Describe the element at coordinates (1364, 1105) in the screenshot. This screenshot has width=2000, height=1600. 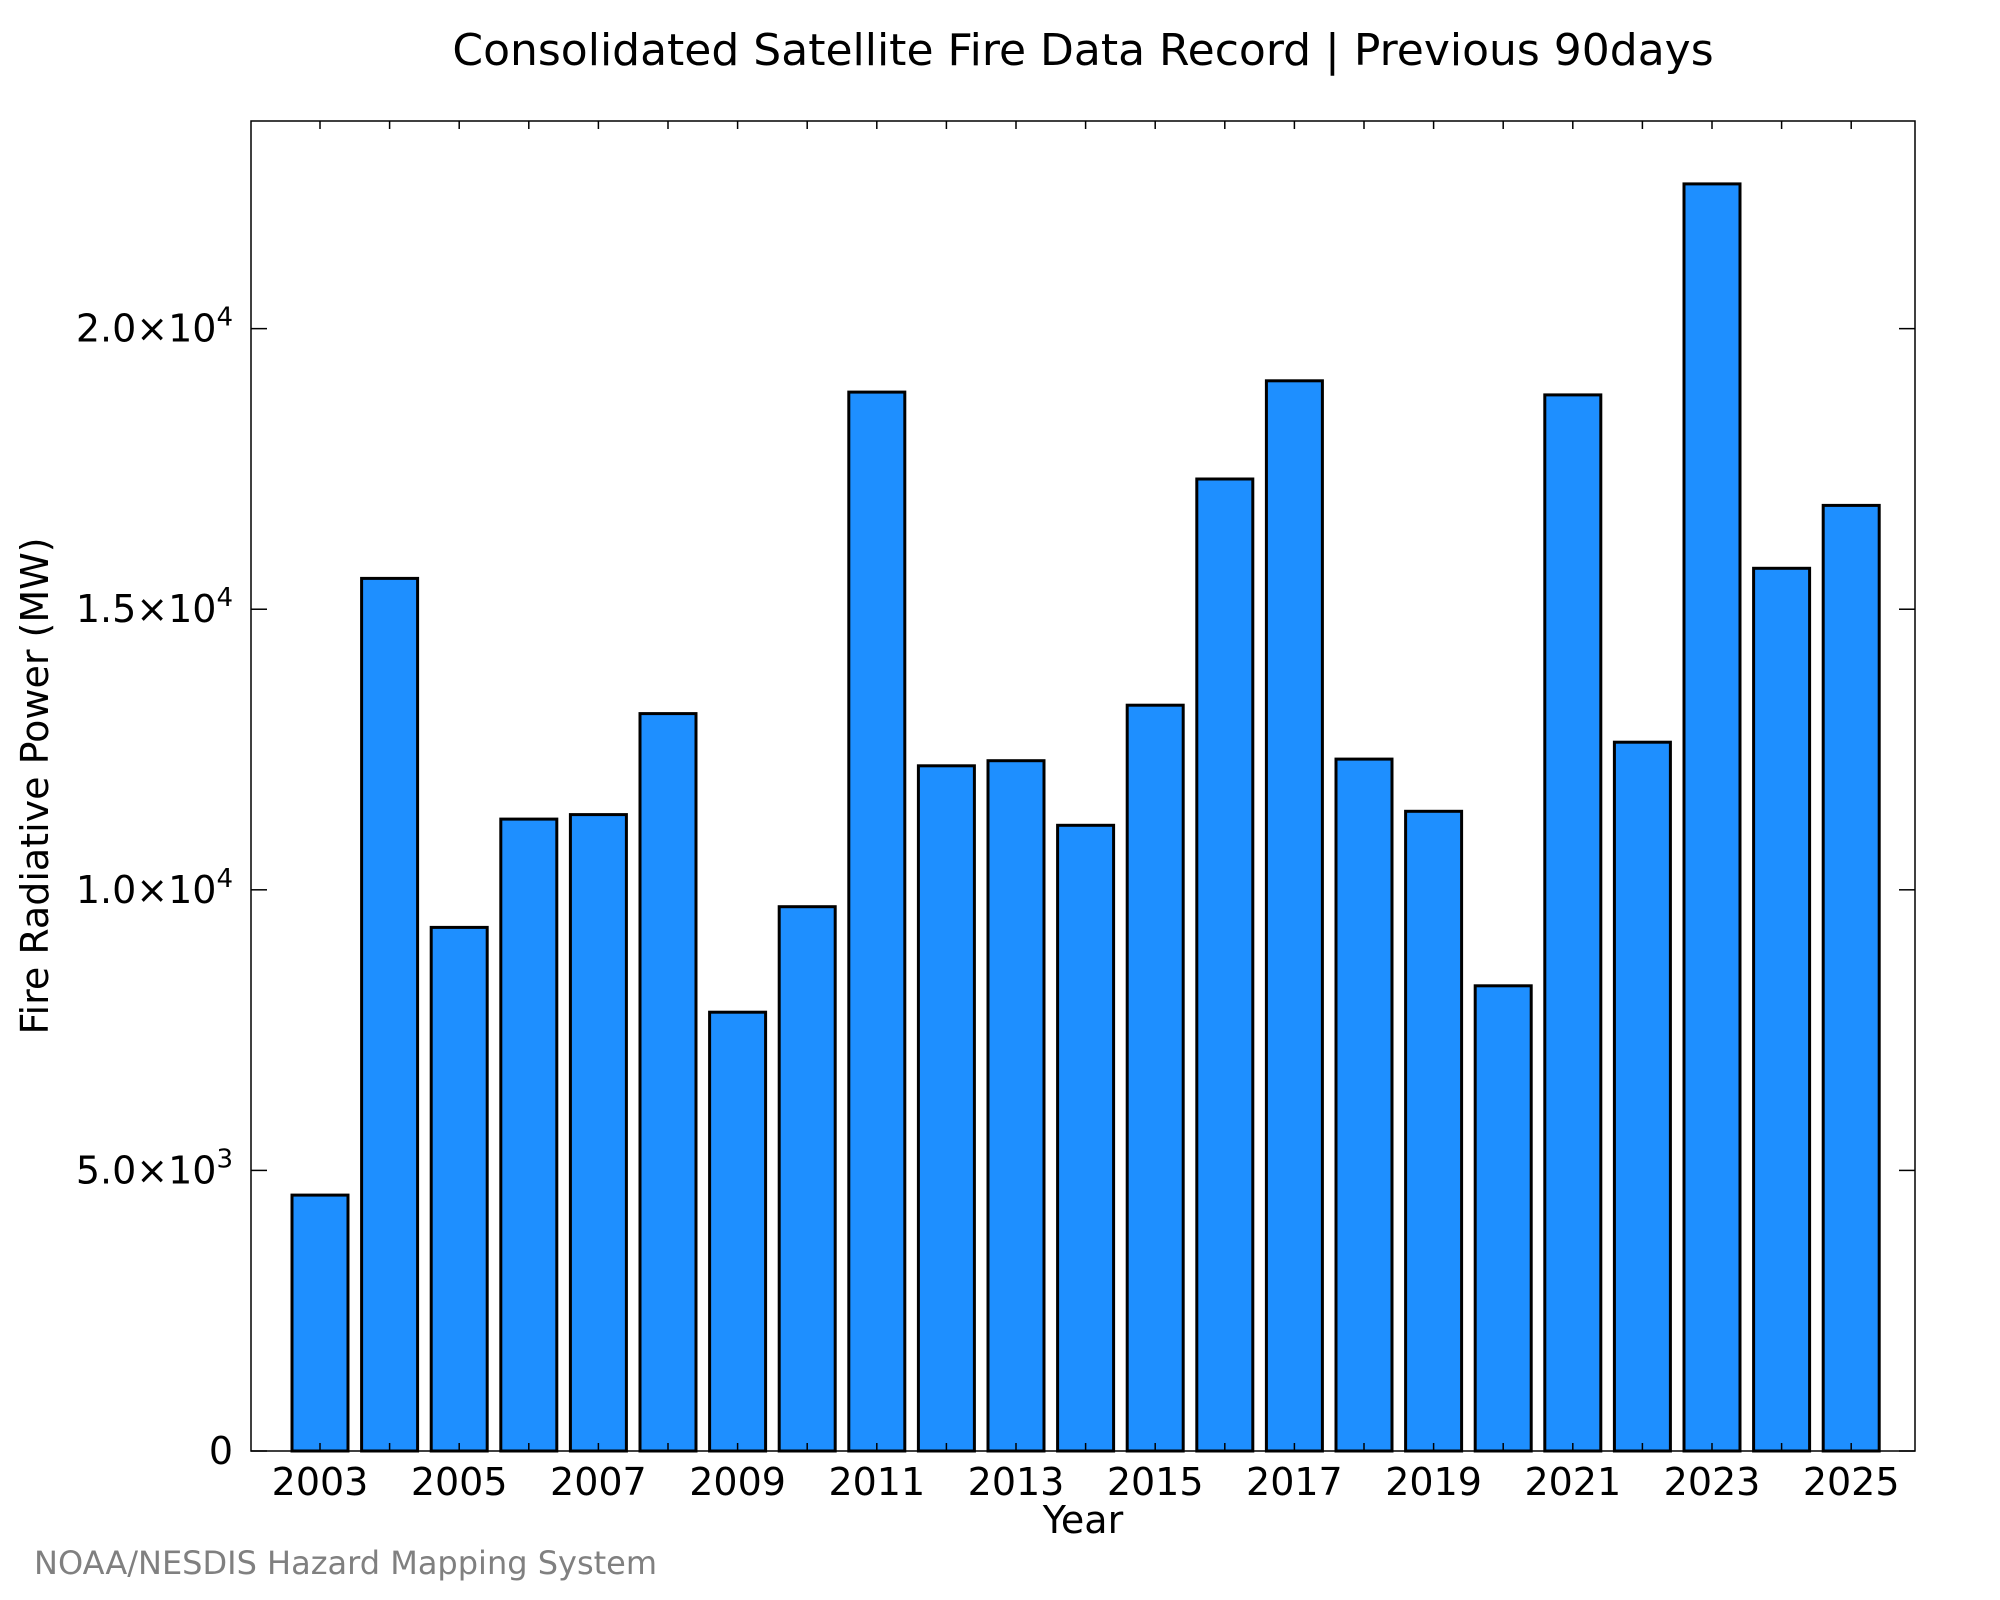
I see `bar-2018` at that location.